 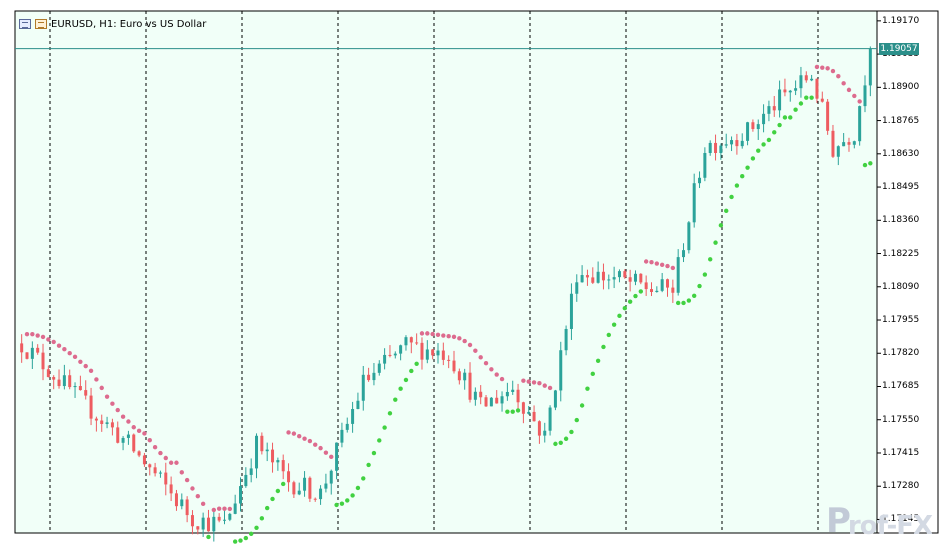 I want to click on price-axis-label: 1.17415, so click(x=901, y=452).